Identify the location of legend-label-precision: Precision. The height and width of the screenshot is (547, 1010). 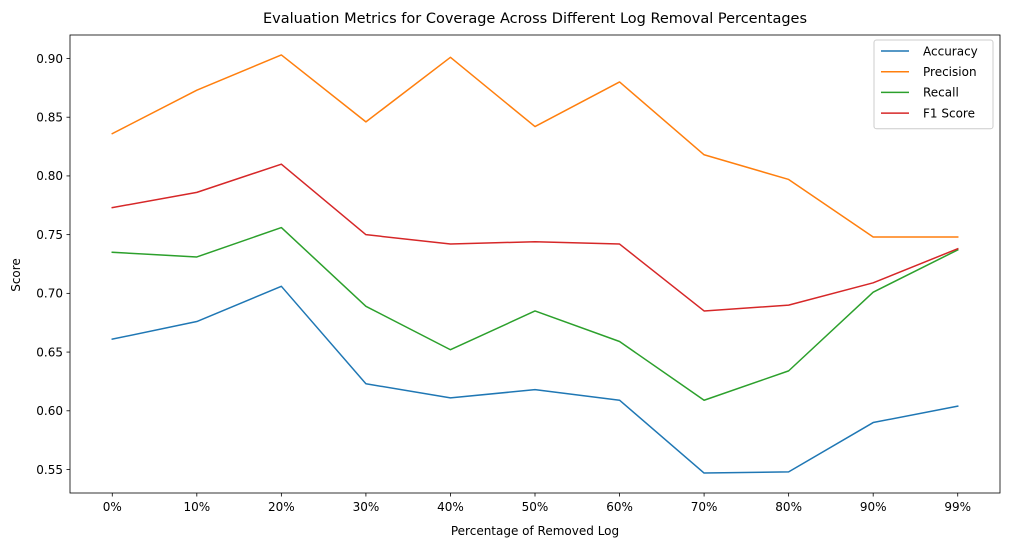
(950, 72).